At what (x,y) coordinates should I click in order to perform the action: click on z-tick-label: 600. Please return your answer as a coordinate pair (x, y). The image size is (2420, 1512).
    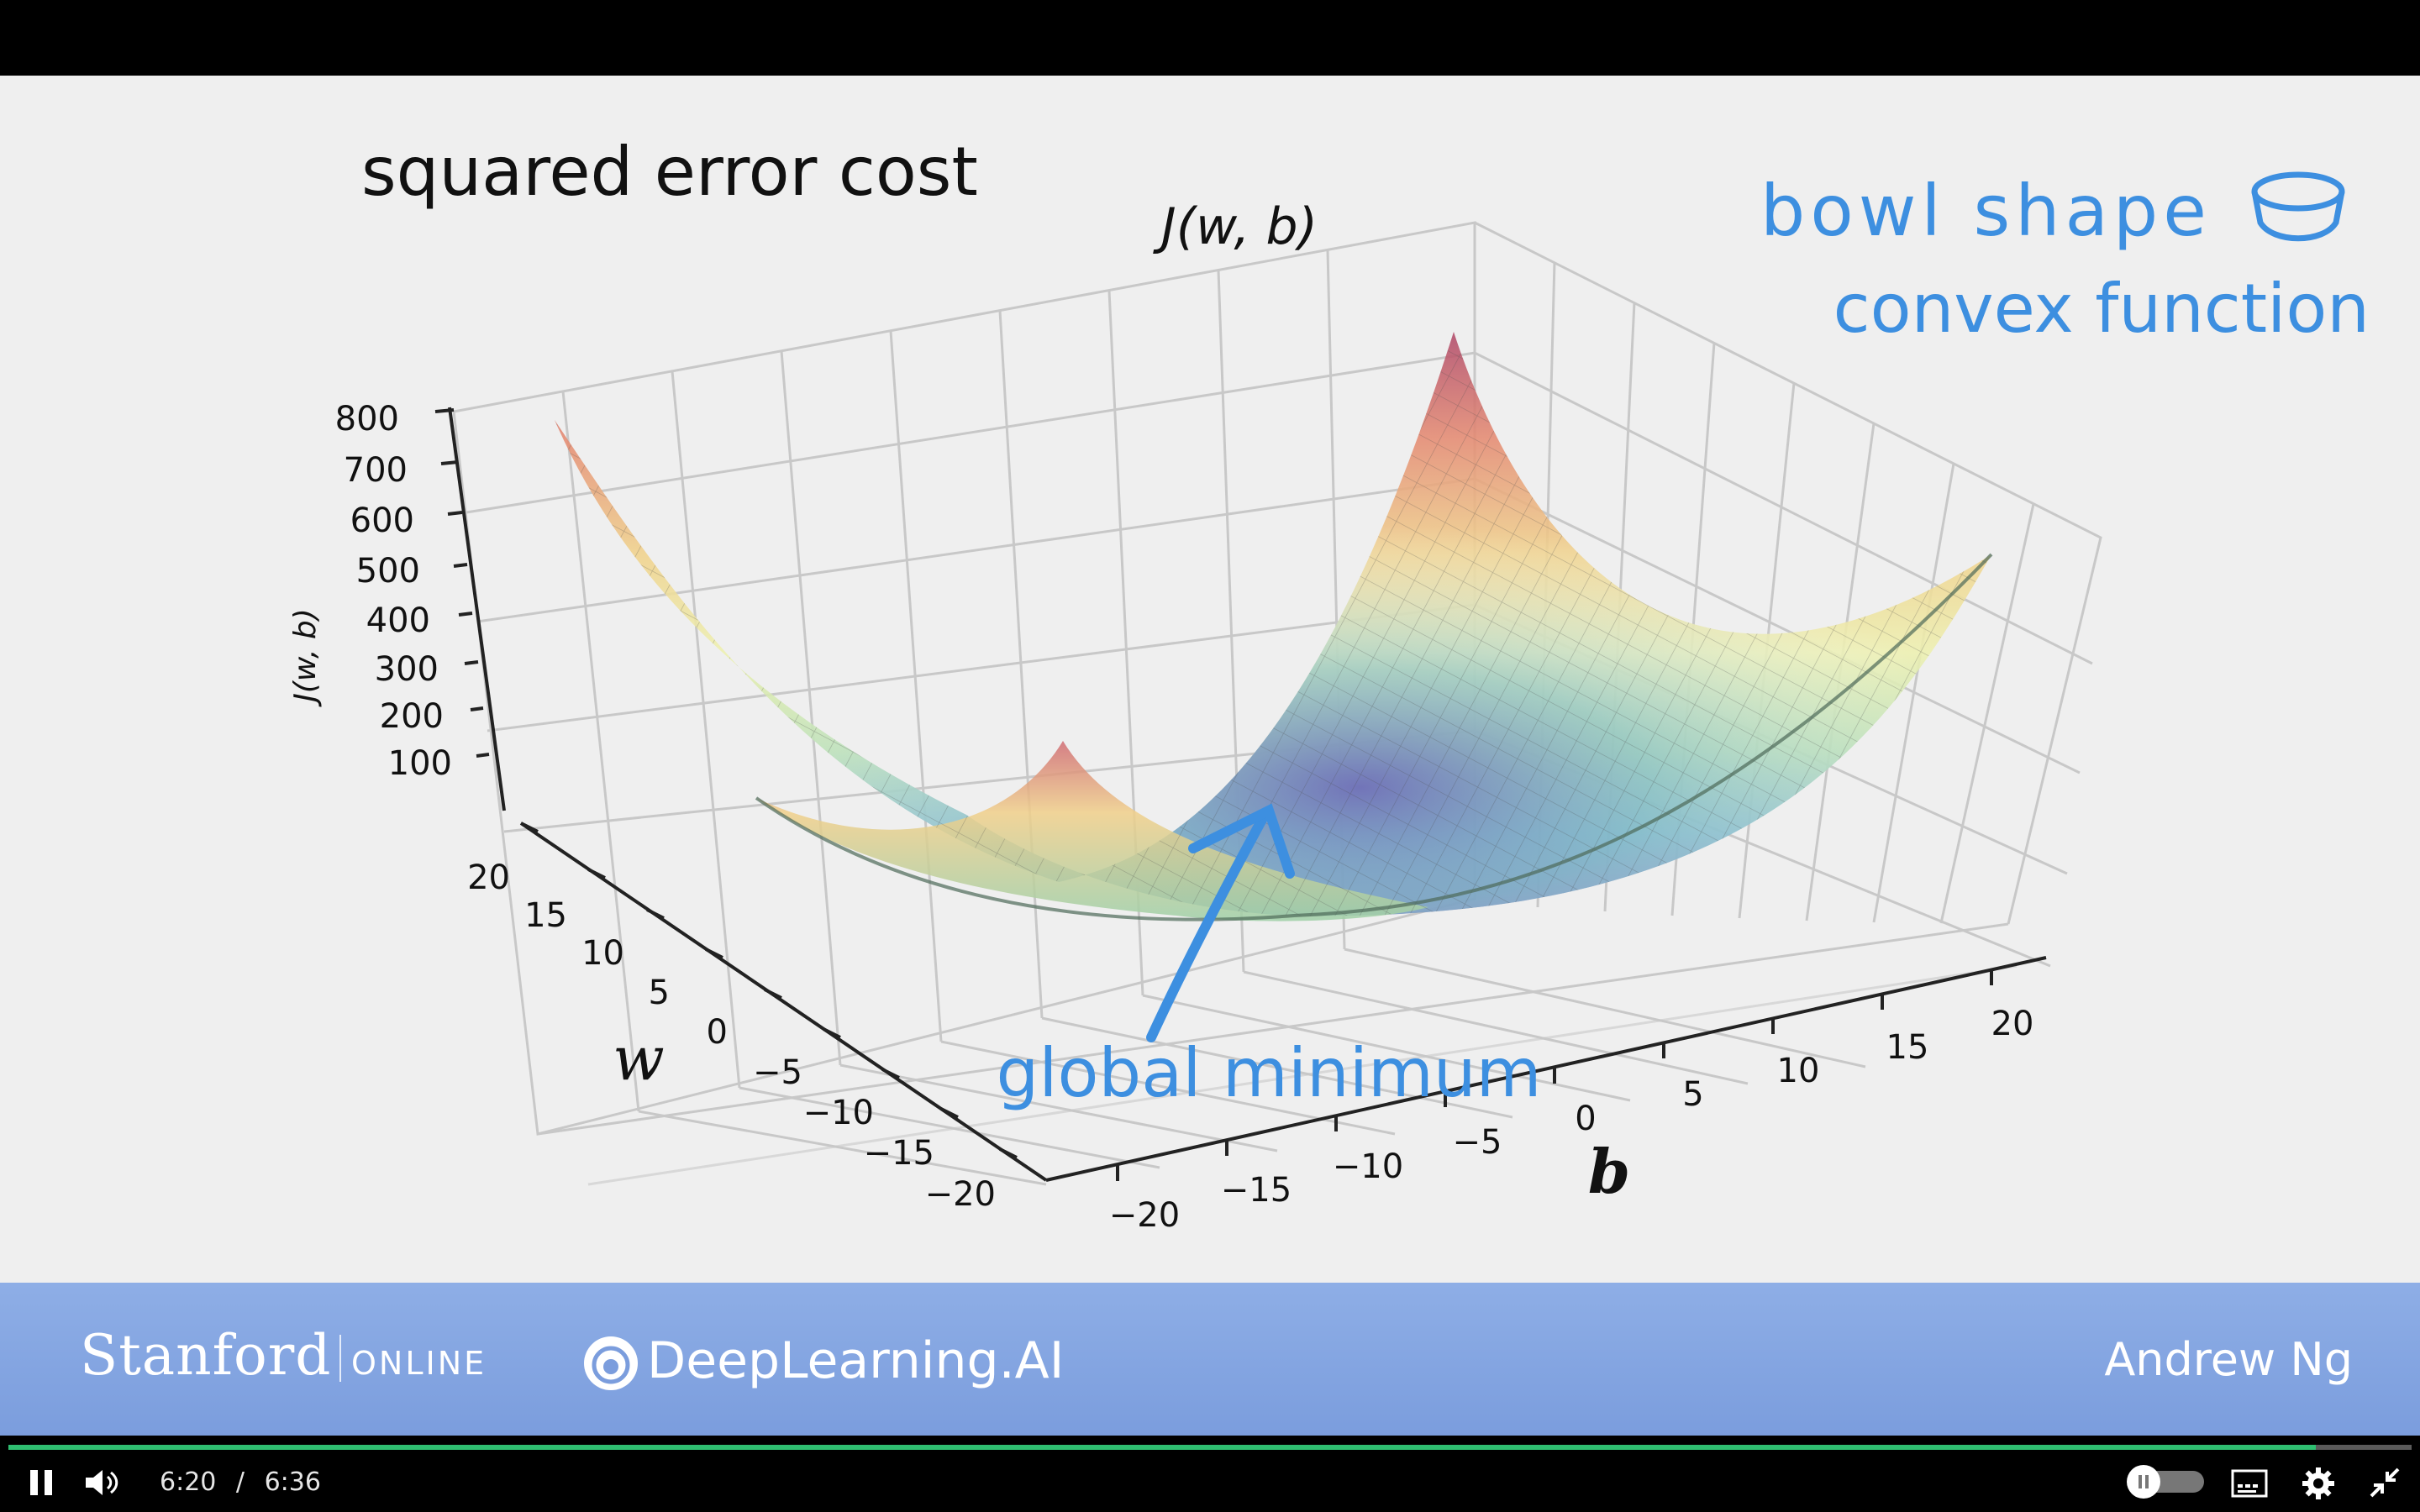
    Looking at the image, I should click on (382, 520).